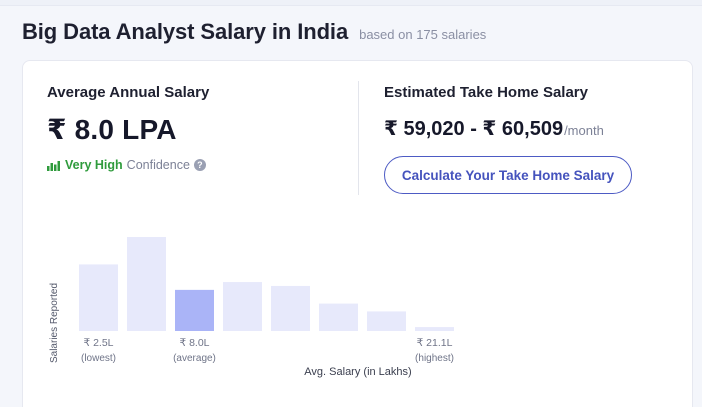 This screenshot has width=702, height=407. I want to click on confidence-indicator: Very High Confidence ?, so click(126, 165).